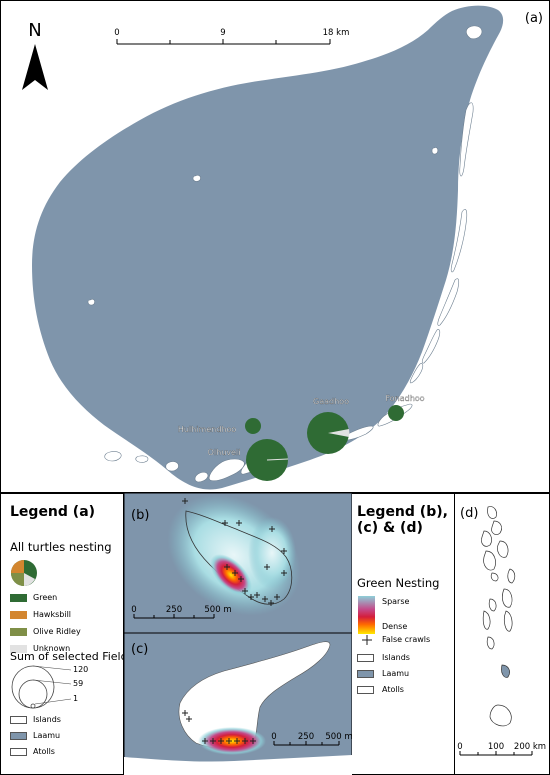 The width and height of the screenshot is (550, 775). I want to click on scale-a-tick-1: 9, so click(222, 33).